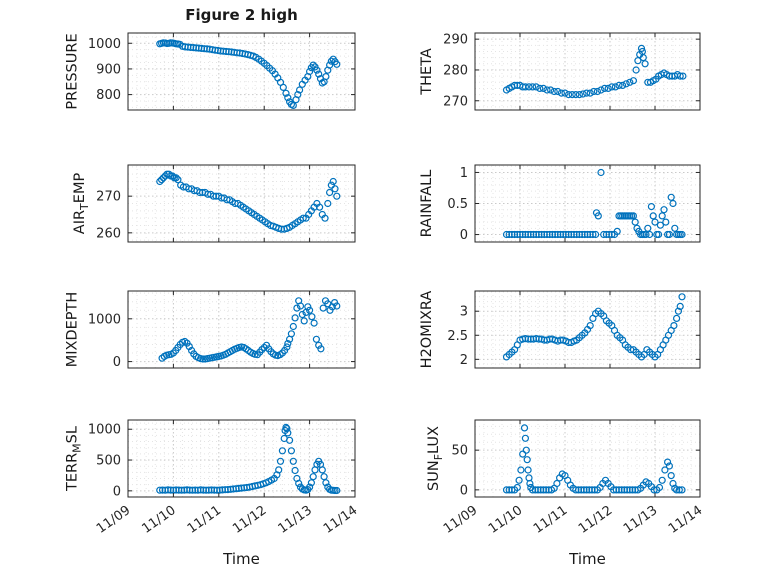 The height and width of the screenshot is (583, 778). What do you see at coordinates (104, 319) in the screenshot?
I see `y-tick-label: 1000` at bounding box center [104, 319].